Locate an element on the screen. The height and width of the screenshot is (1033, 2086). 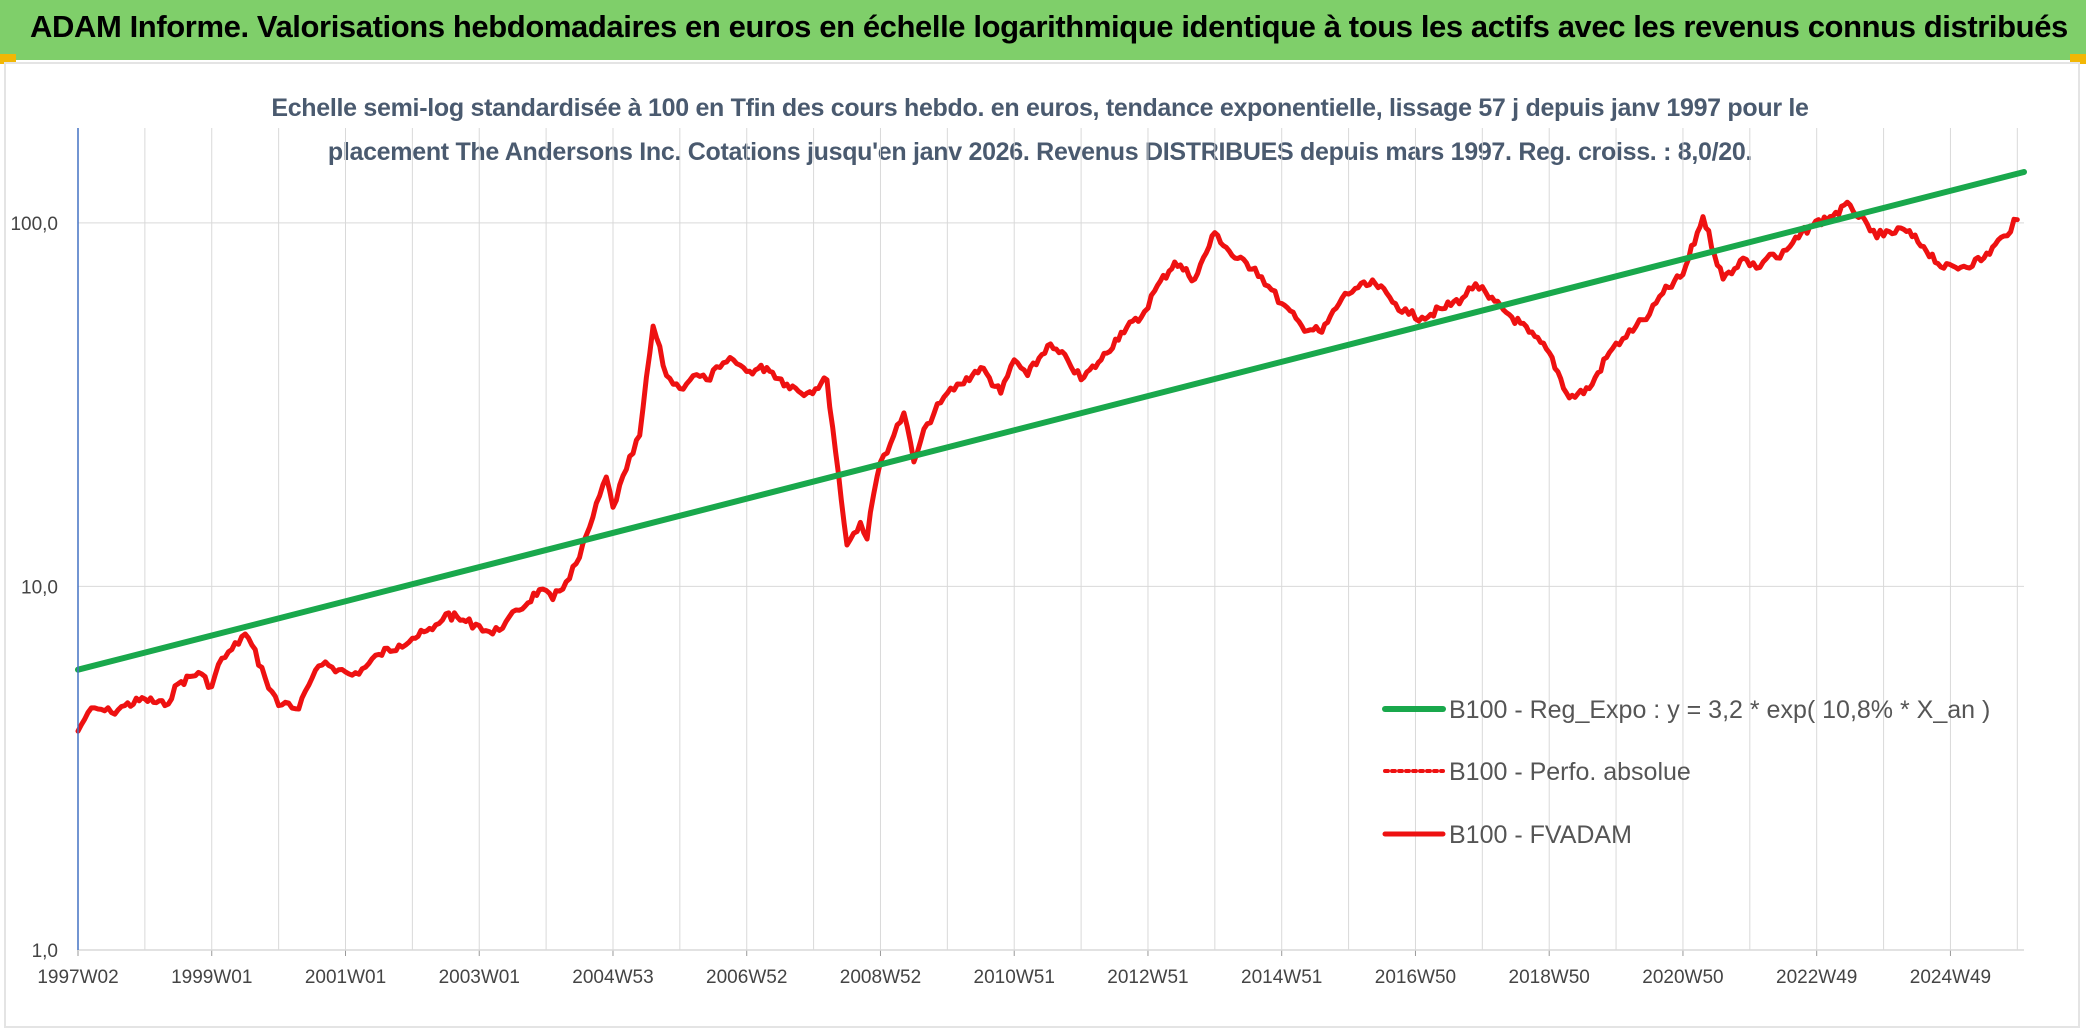
y-tick-label: 1,0 is located at coordinates (45, 951).